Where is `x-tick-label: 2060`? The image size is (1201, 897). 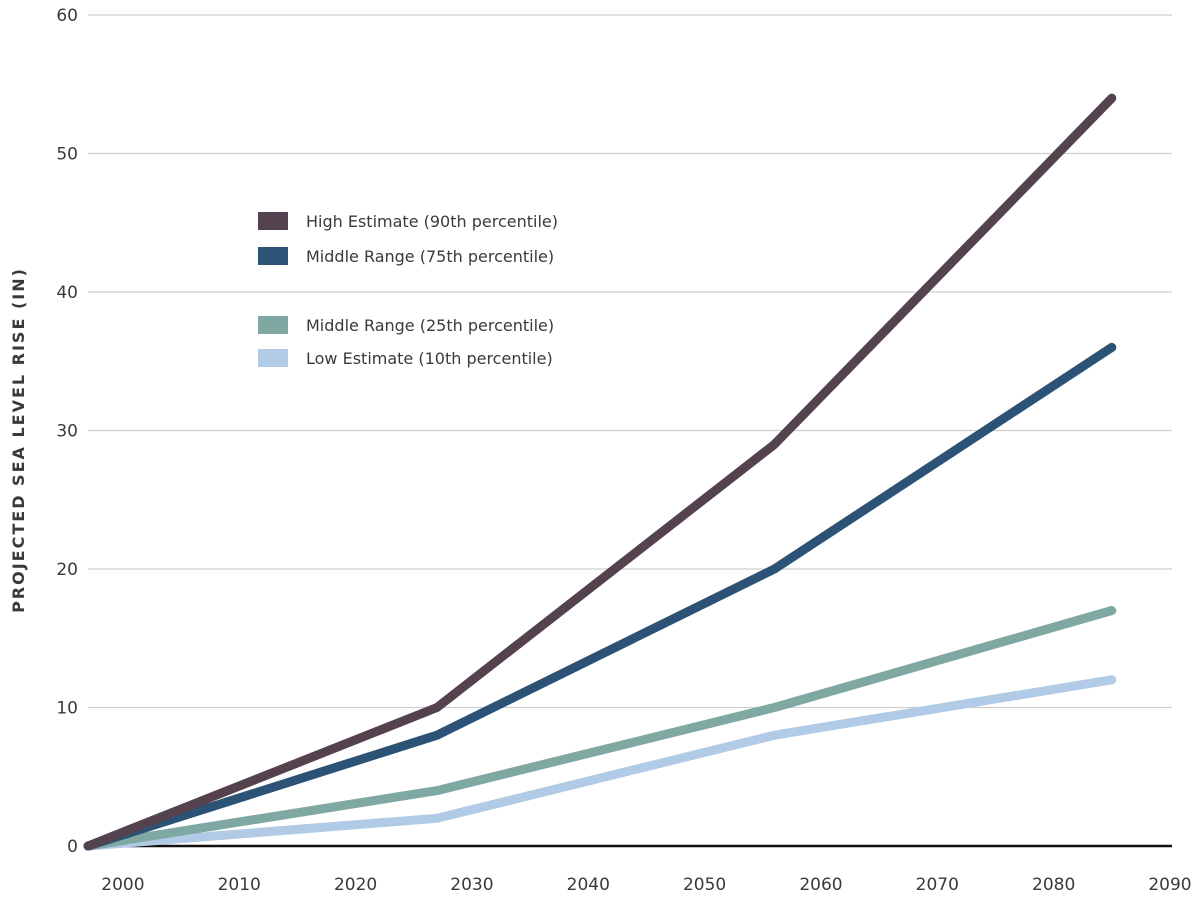 x-tick-label: 2060 is located at coordinates (820, 885).